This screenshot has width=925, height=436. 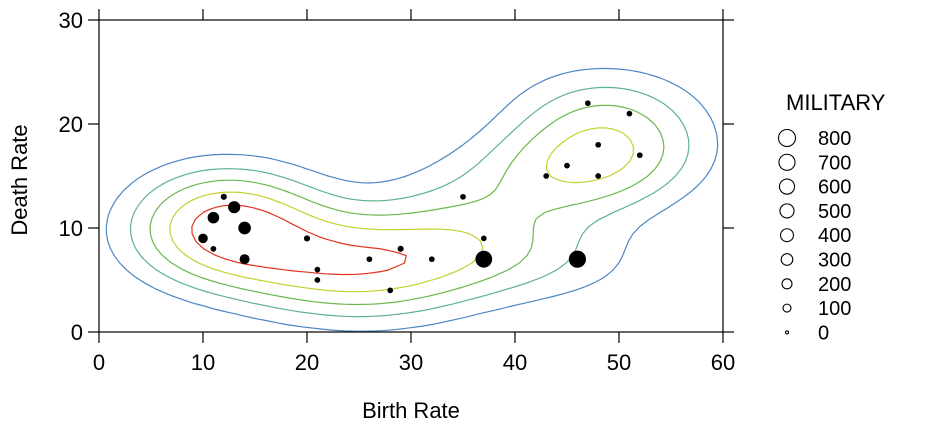 What do you see at coordinates (834, 212) in the screenshot?
I see `legend-label: 500` at bounding box center [834, 212].